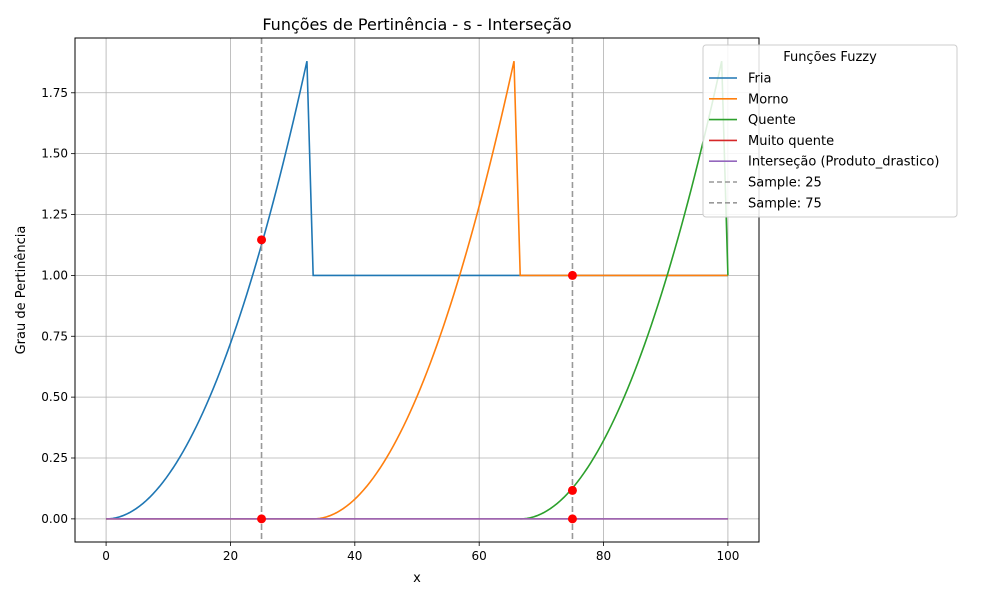 The height and width of the screenshot is (600, 1000). Describe the element at coordinates (54, 458) in the screenshot. I see `y-tick-label: 0.25` at that location.